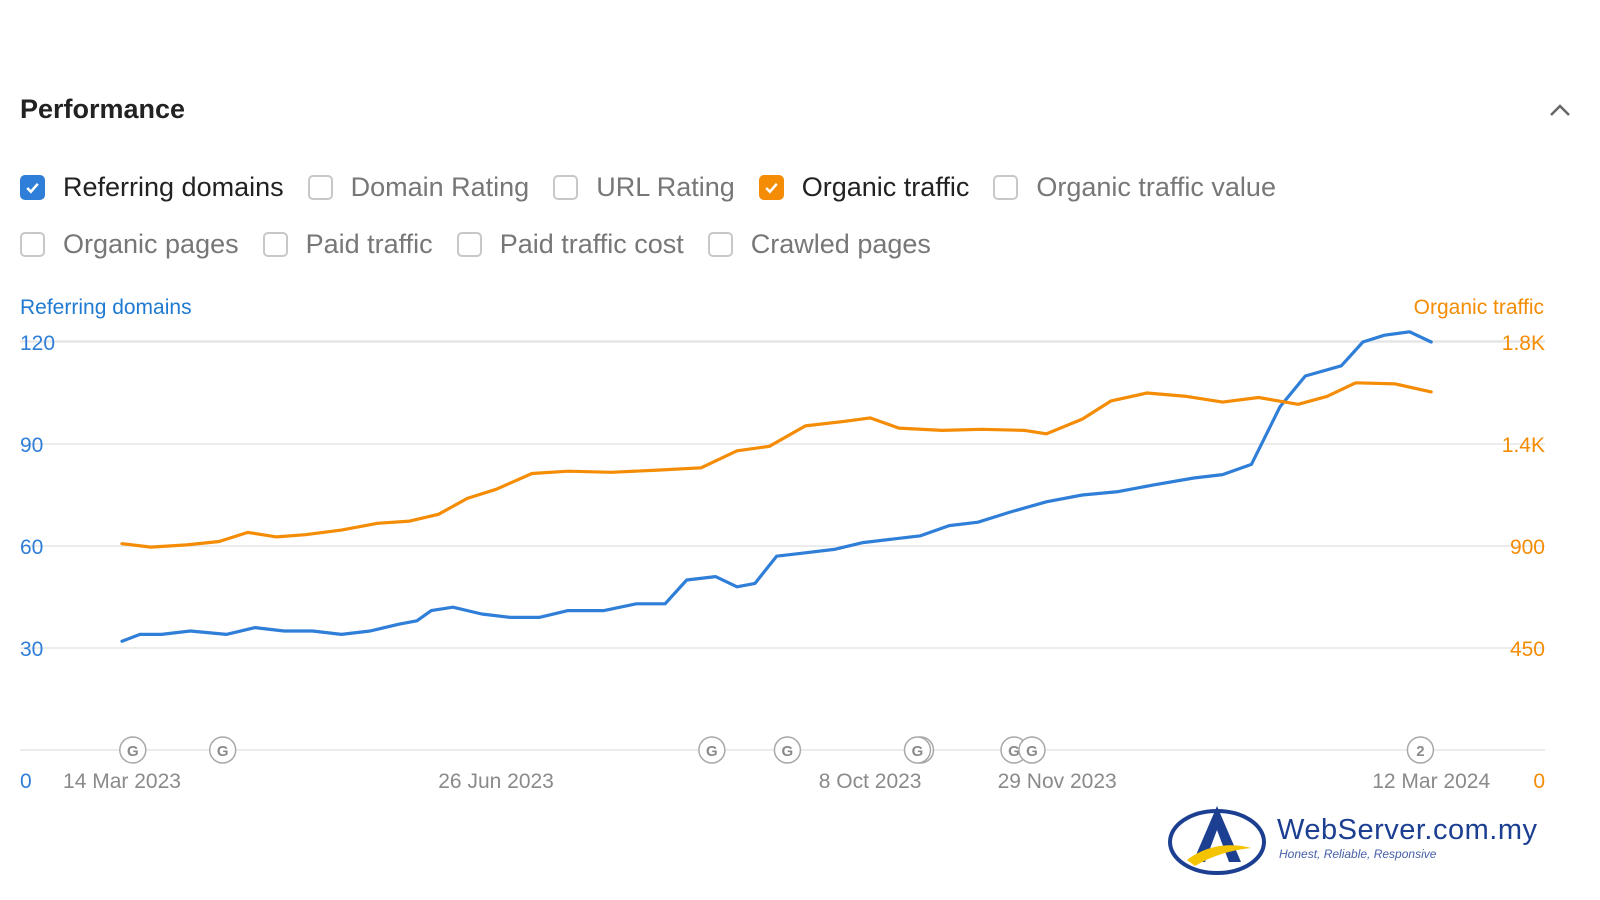  Describe the element at coordinates (1057, 781) in the screenshot. I see `x-axis-tick-label: 29 Nov 2023` at that location.